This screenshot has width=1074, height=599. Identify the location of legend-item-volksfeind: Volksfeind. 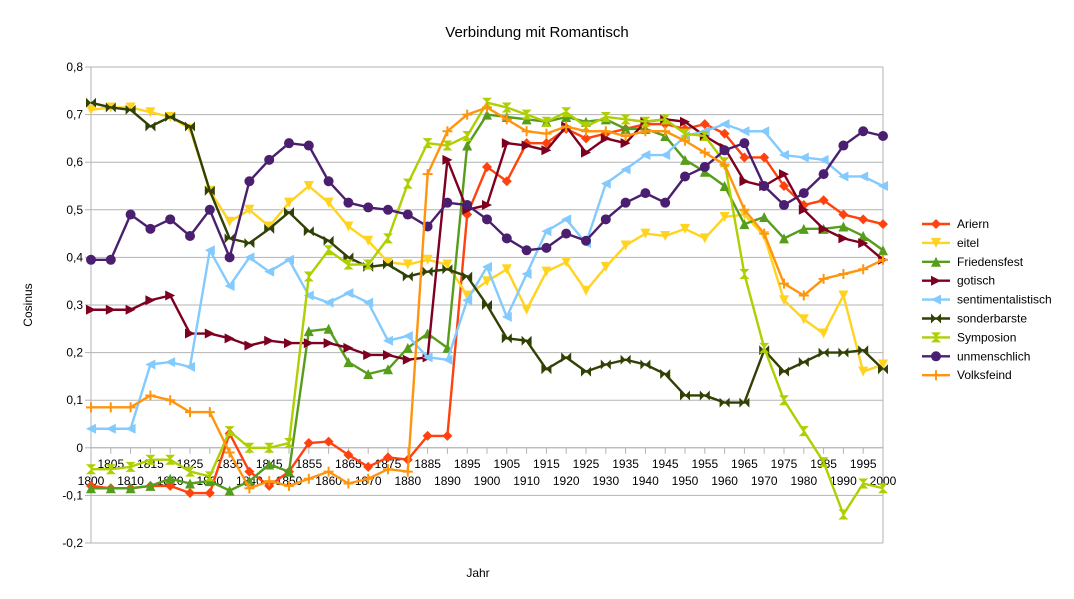
(967, 375).